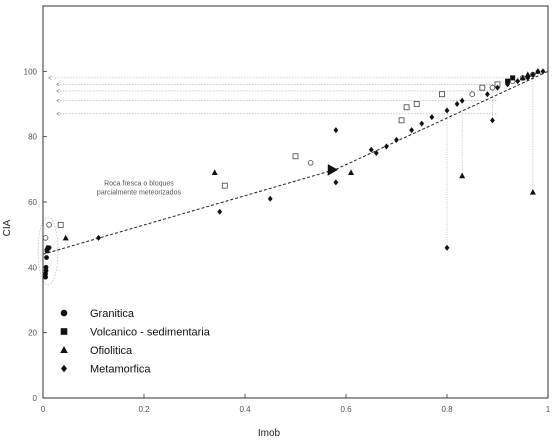  I want to click on x-tick-label: 0.6, so click(346, 409).